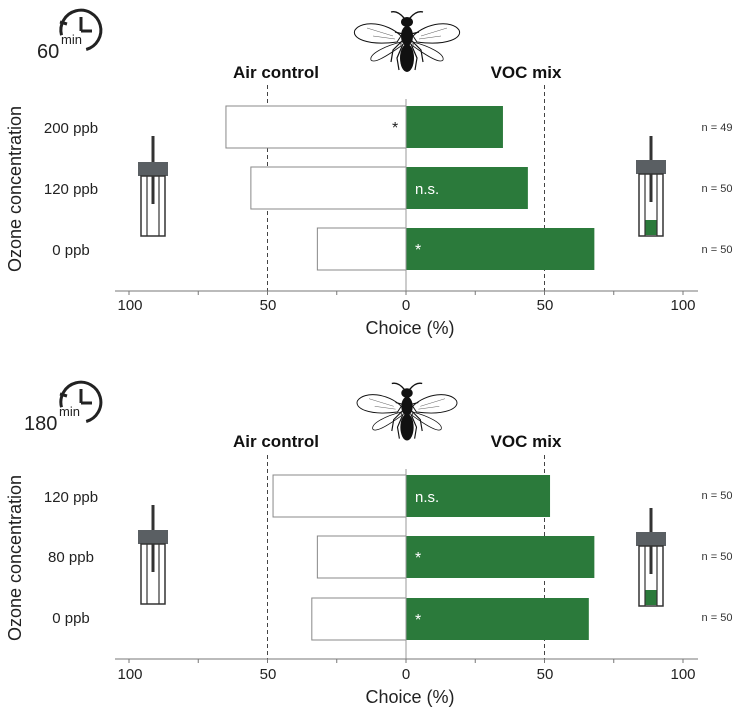 This screenshot has height=714, width=754. I want to click on n-label: n = 49, so click(717, 128).